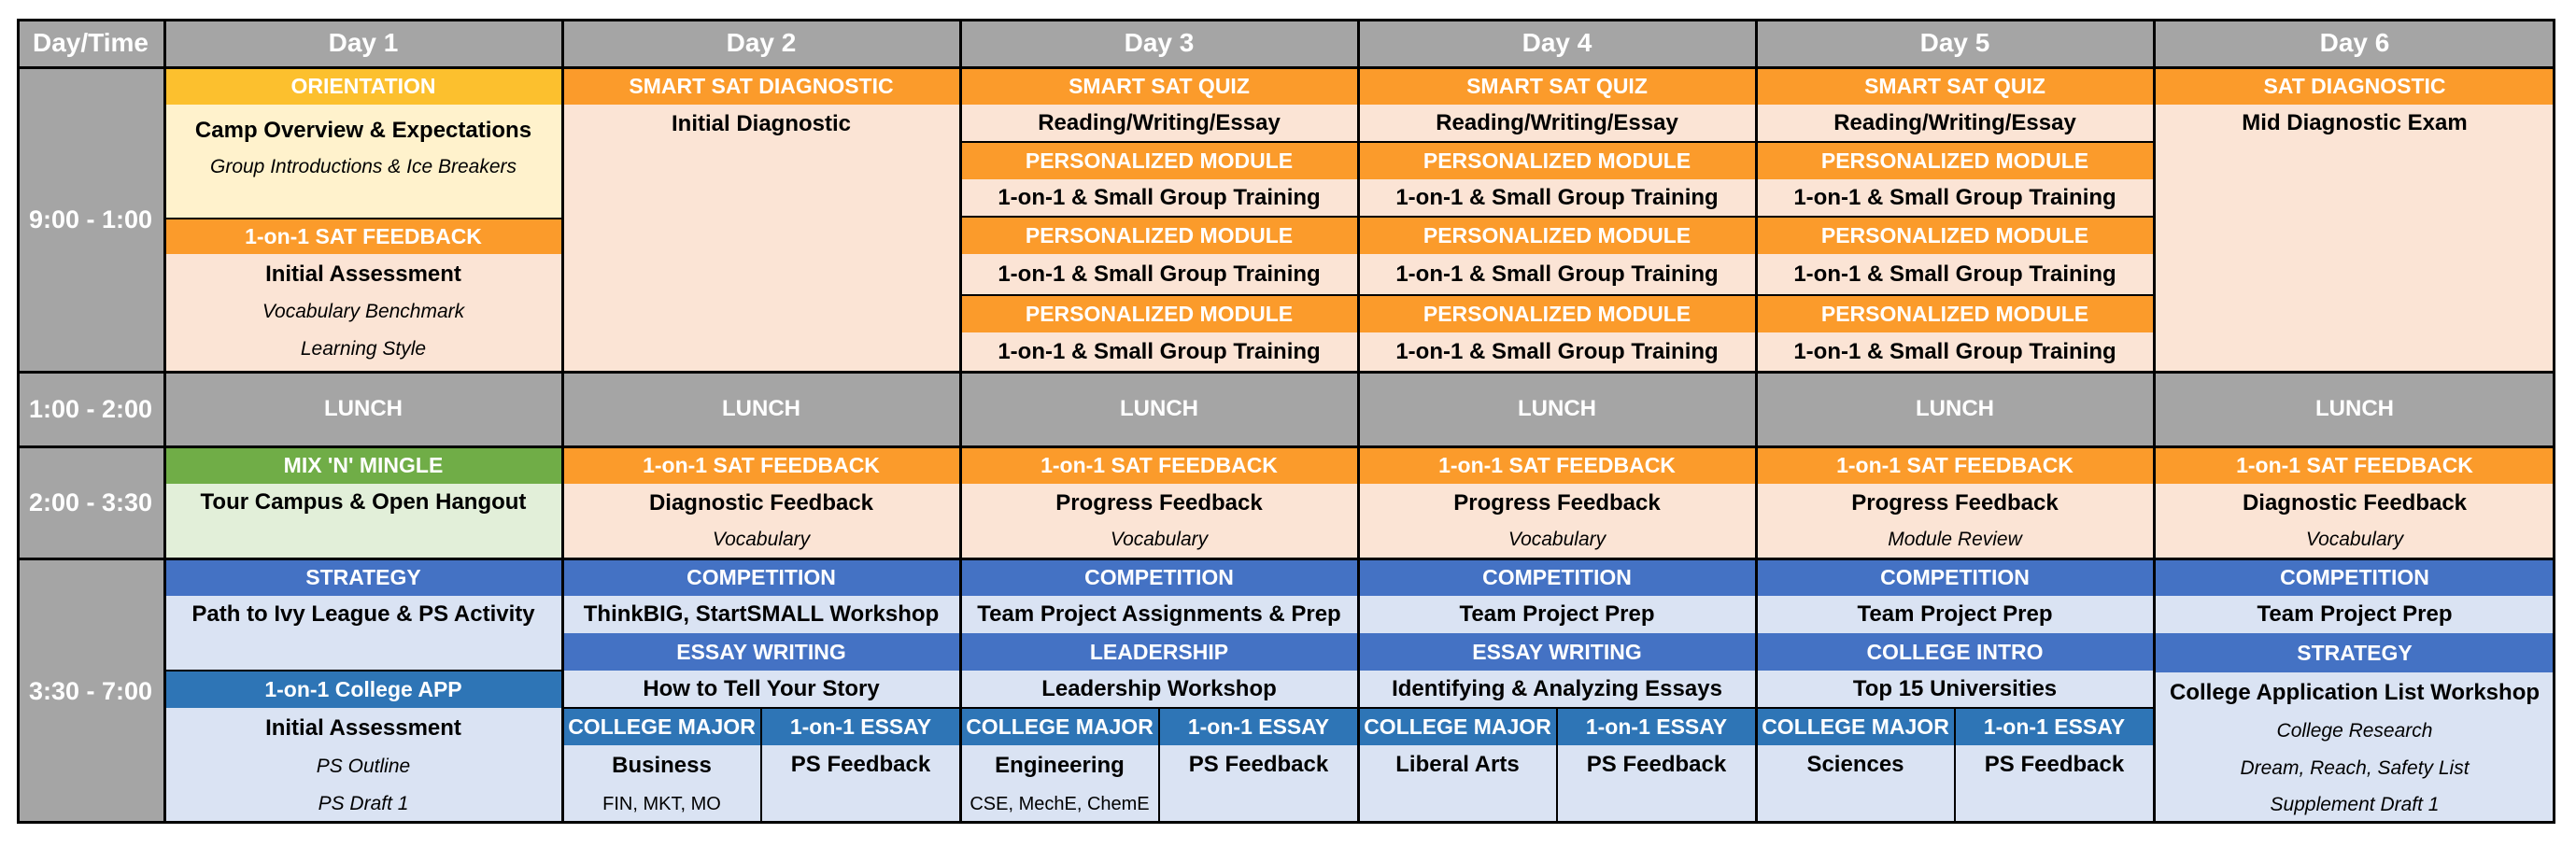 The image size is (2576, 848). Describe the element at coordinates (1955, 503) in the screenshot. I see `feedback-desc-day5: Progress Feedback` at that location.